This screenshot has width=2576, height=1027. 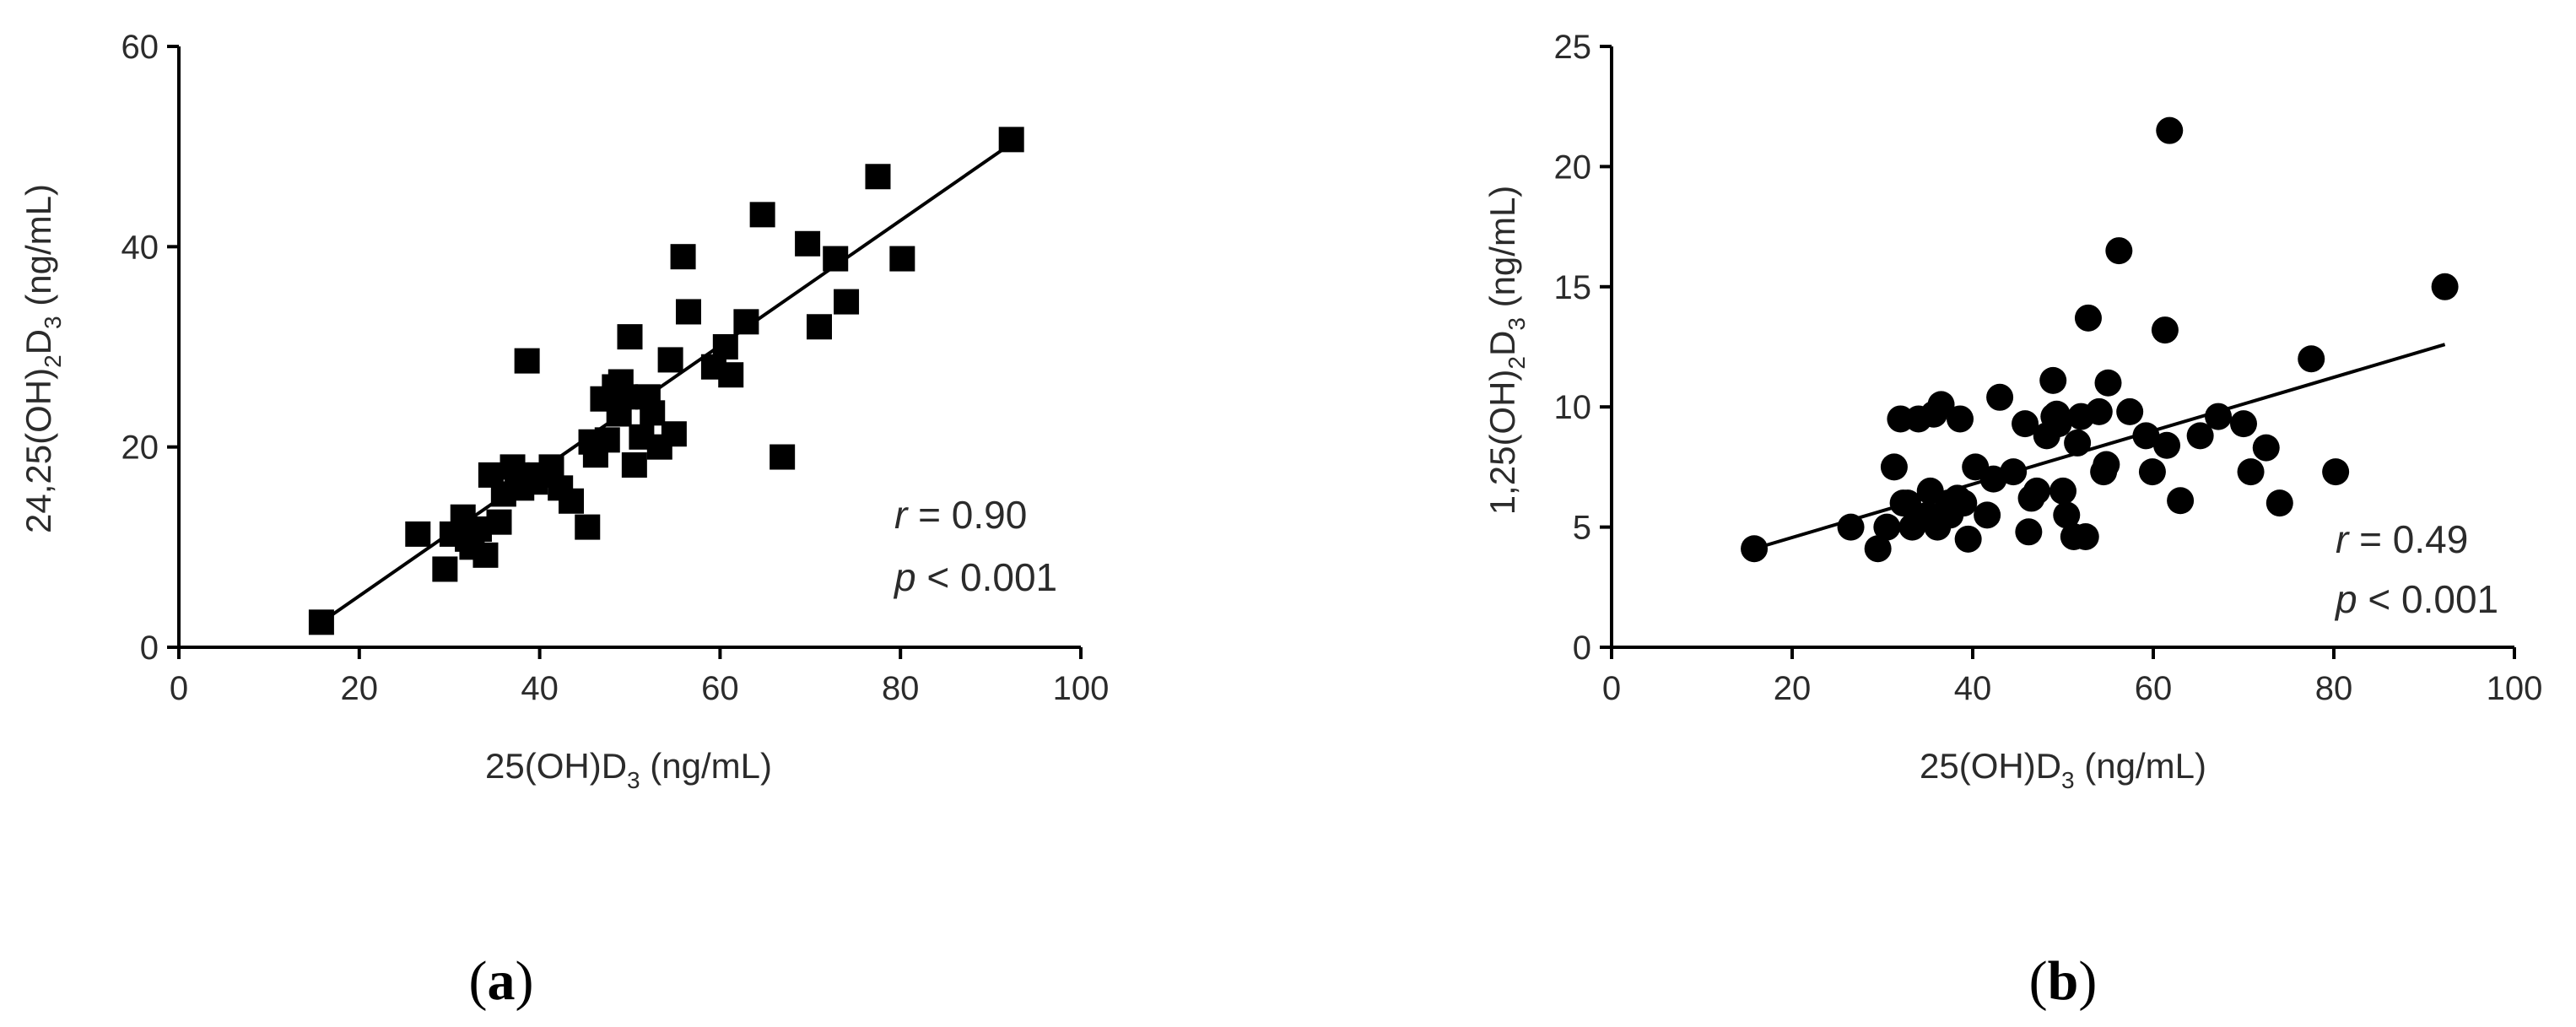 What do you see at coordinates (140, 247) in the screenshot?
I see `y-tick-label: 40` at bounding box center [140, 247].